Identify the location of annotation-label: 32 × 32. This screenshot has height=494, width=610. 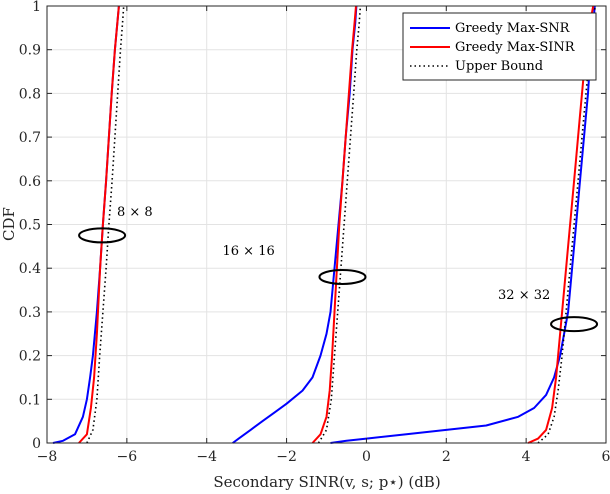
(524, 295).